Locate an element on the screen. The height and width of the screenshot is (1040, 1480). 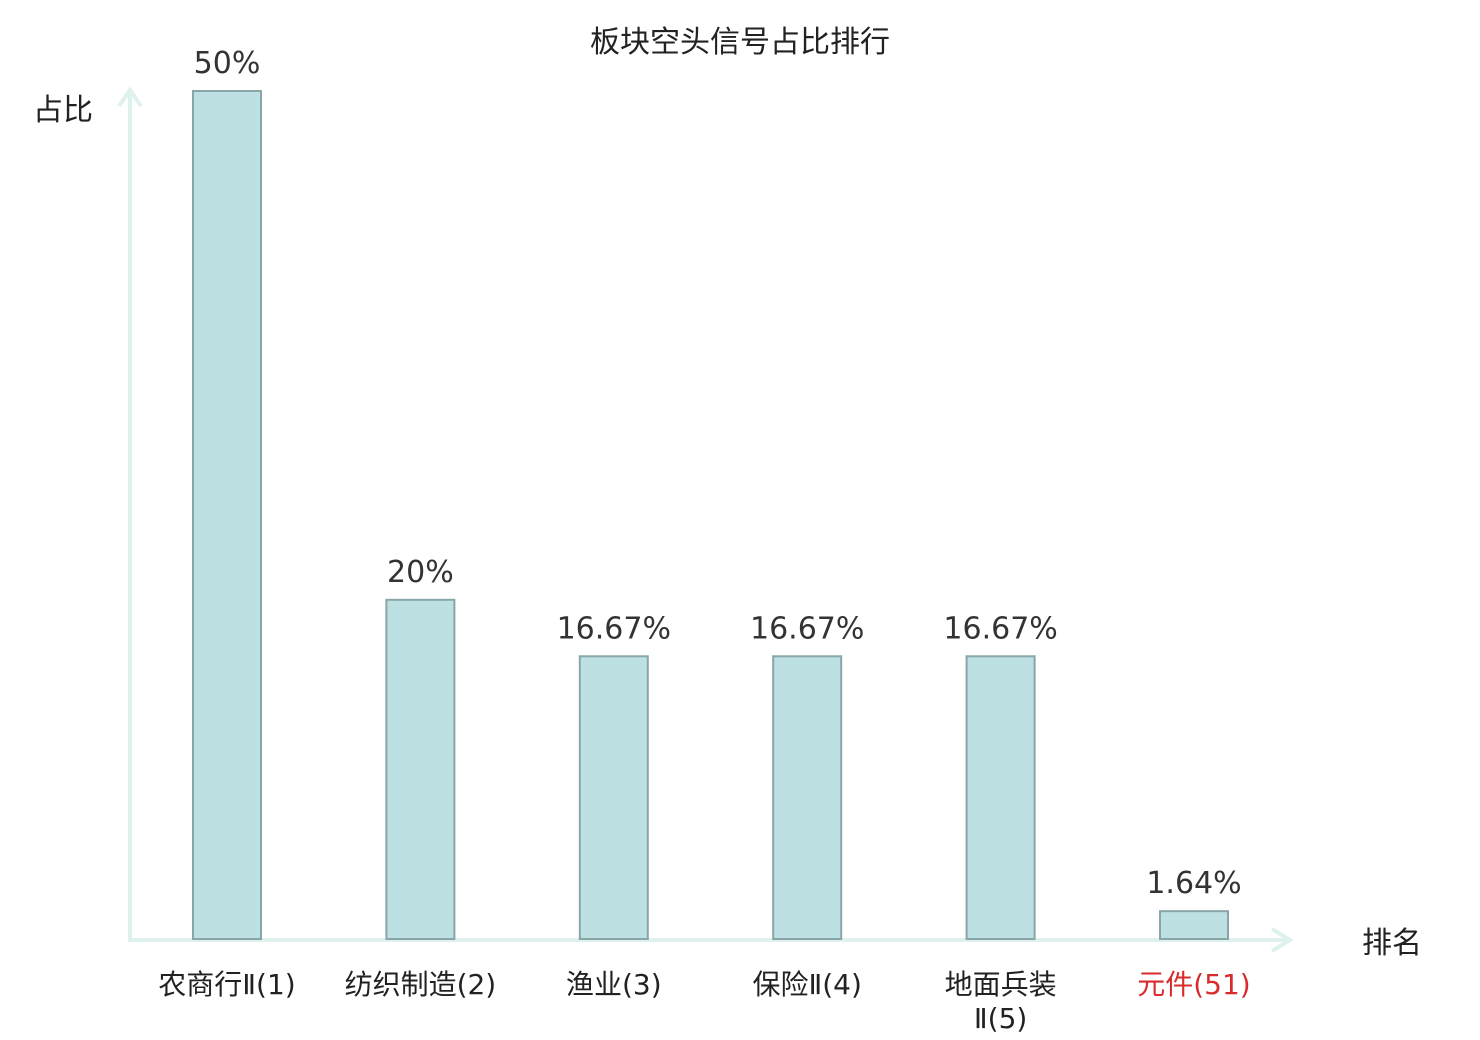
x-axis-label: 排名 is located at coordinates (1392, 943).